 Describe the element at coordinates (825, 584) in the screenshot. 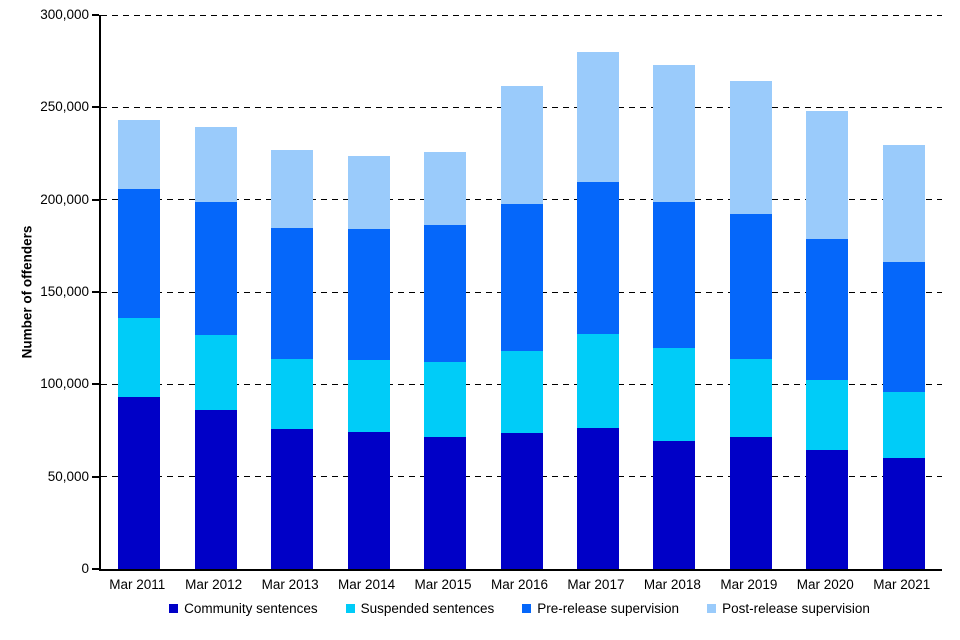

I see `x-tick-label-mar-2020: Mar 2020` at that location.